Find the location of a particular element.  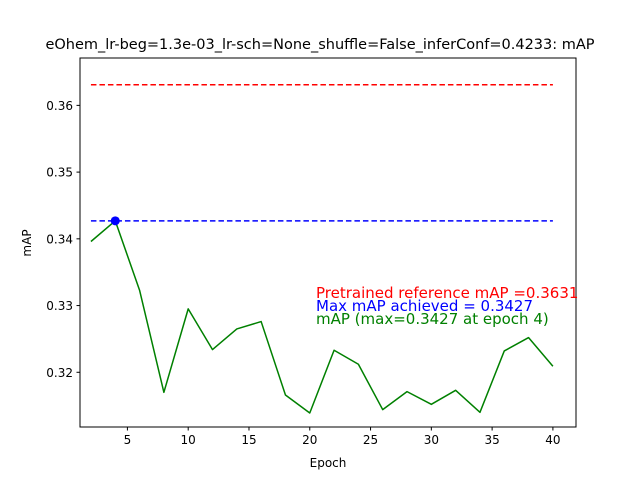

x-axis-ticks: 5 10 15 20 25 30 35 40 is located at coordinates (342, 437).